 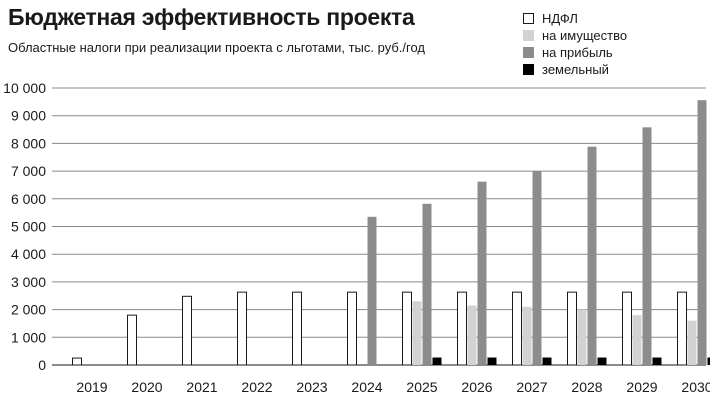 I want to click on bar-2030-s3, so click(x=708, y=361).